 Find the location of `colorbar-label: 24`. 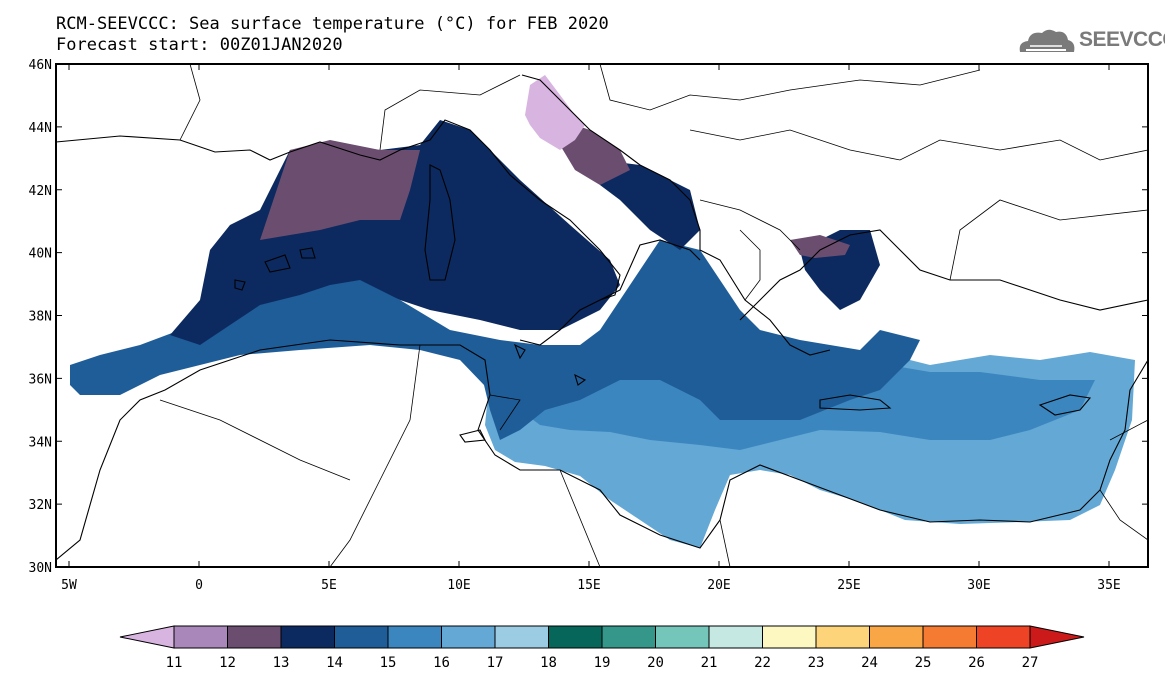

colorbar-label: 24 is located at coordinates (869, 663).